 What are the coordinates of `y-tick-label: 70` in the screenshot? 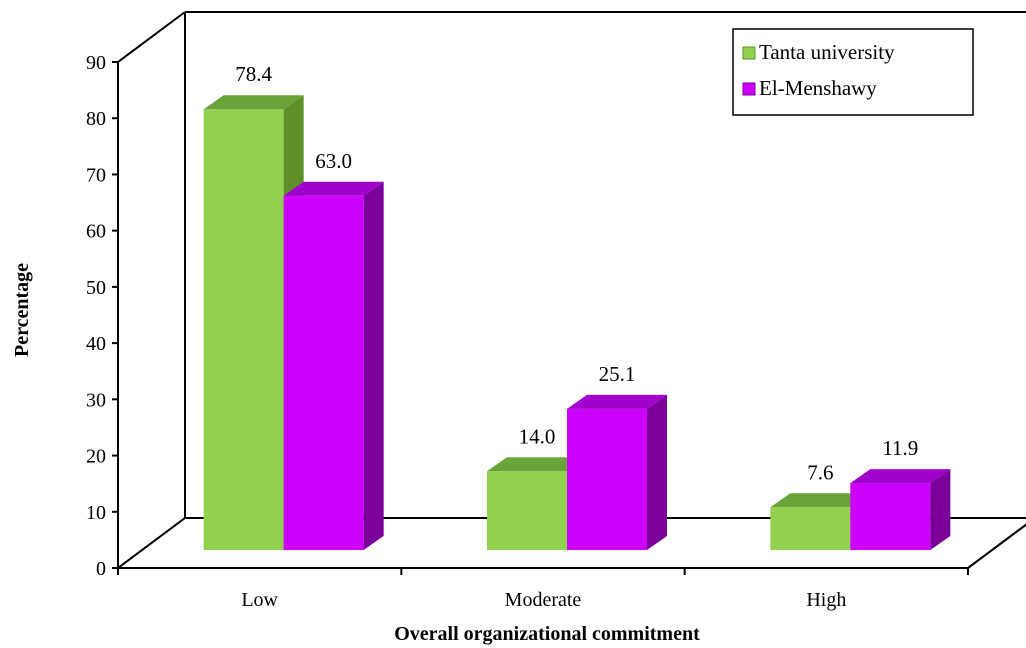 It's located at (96, 175).